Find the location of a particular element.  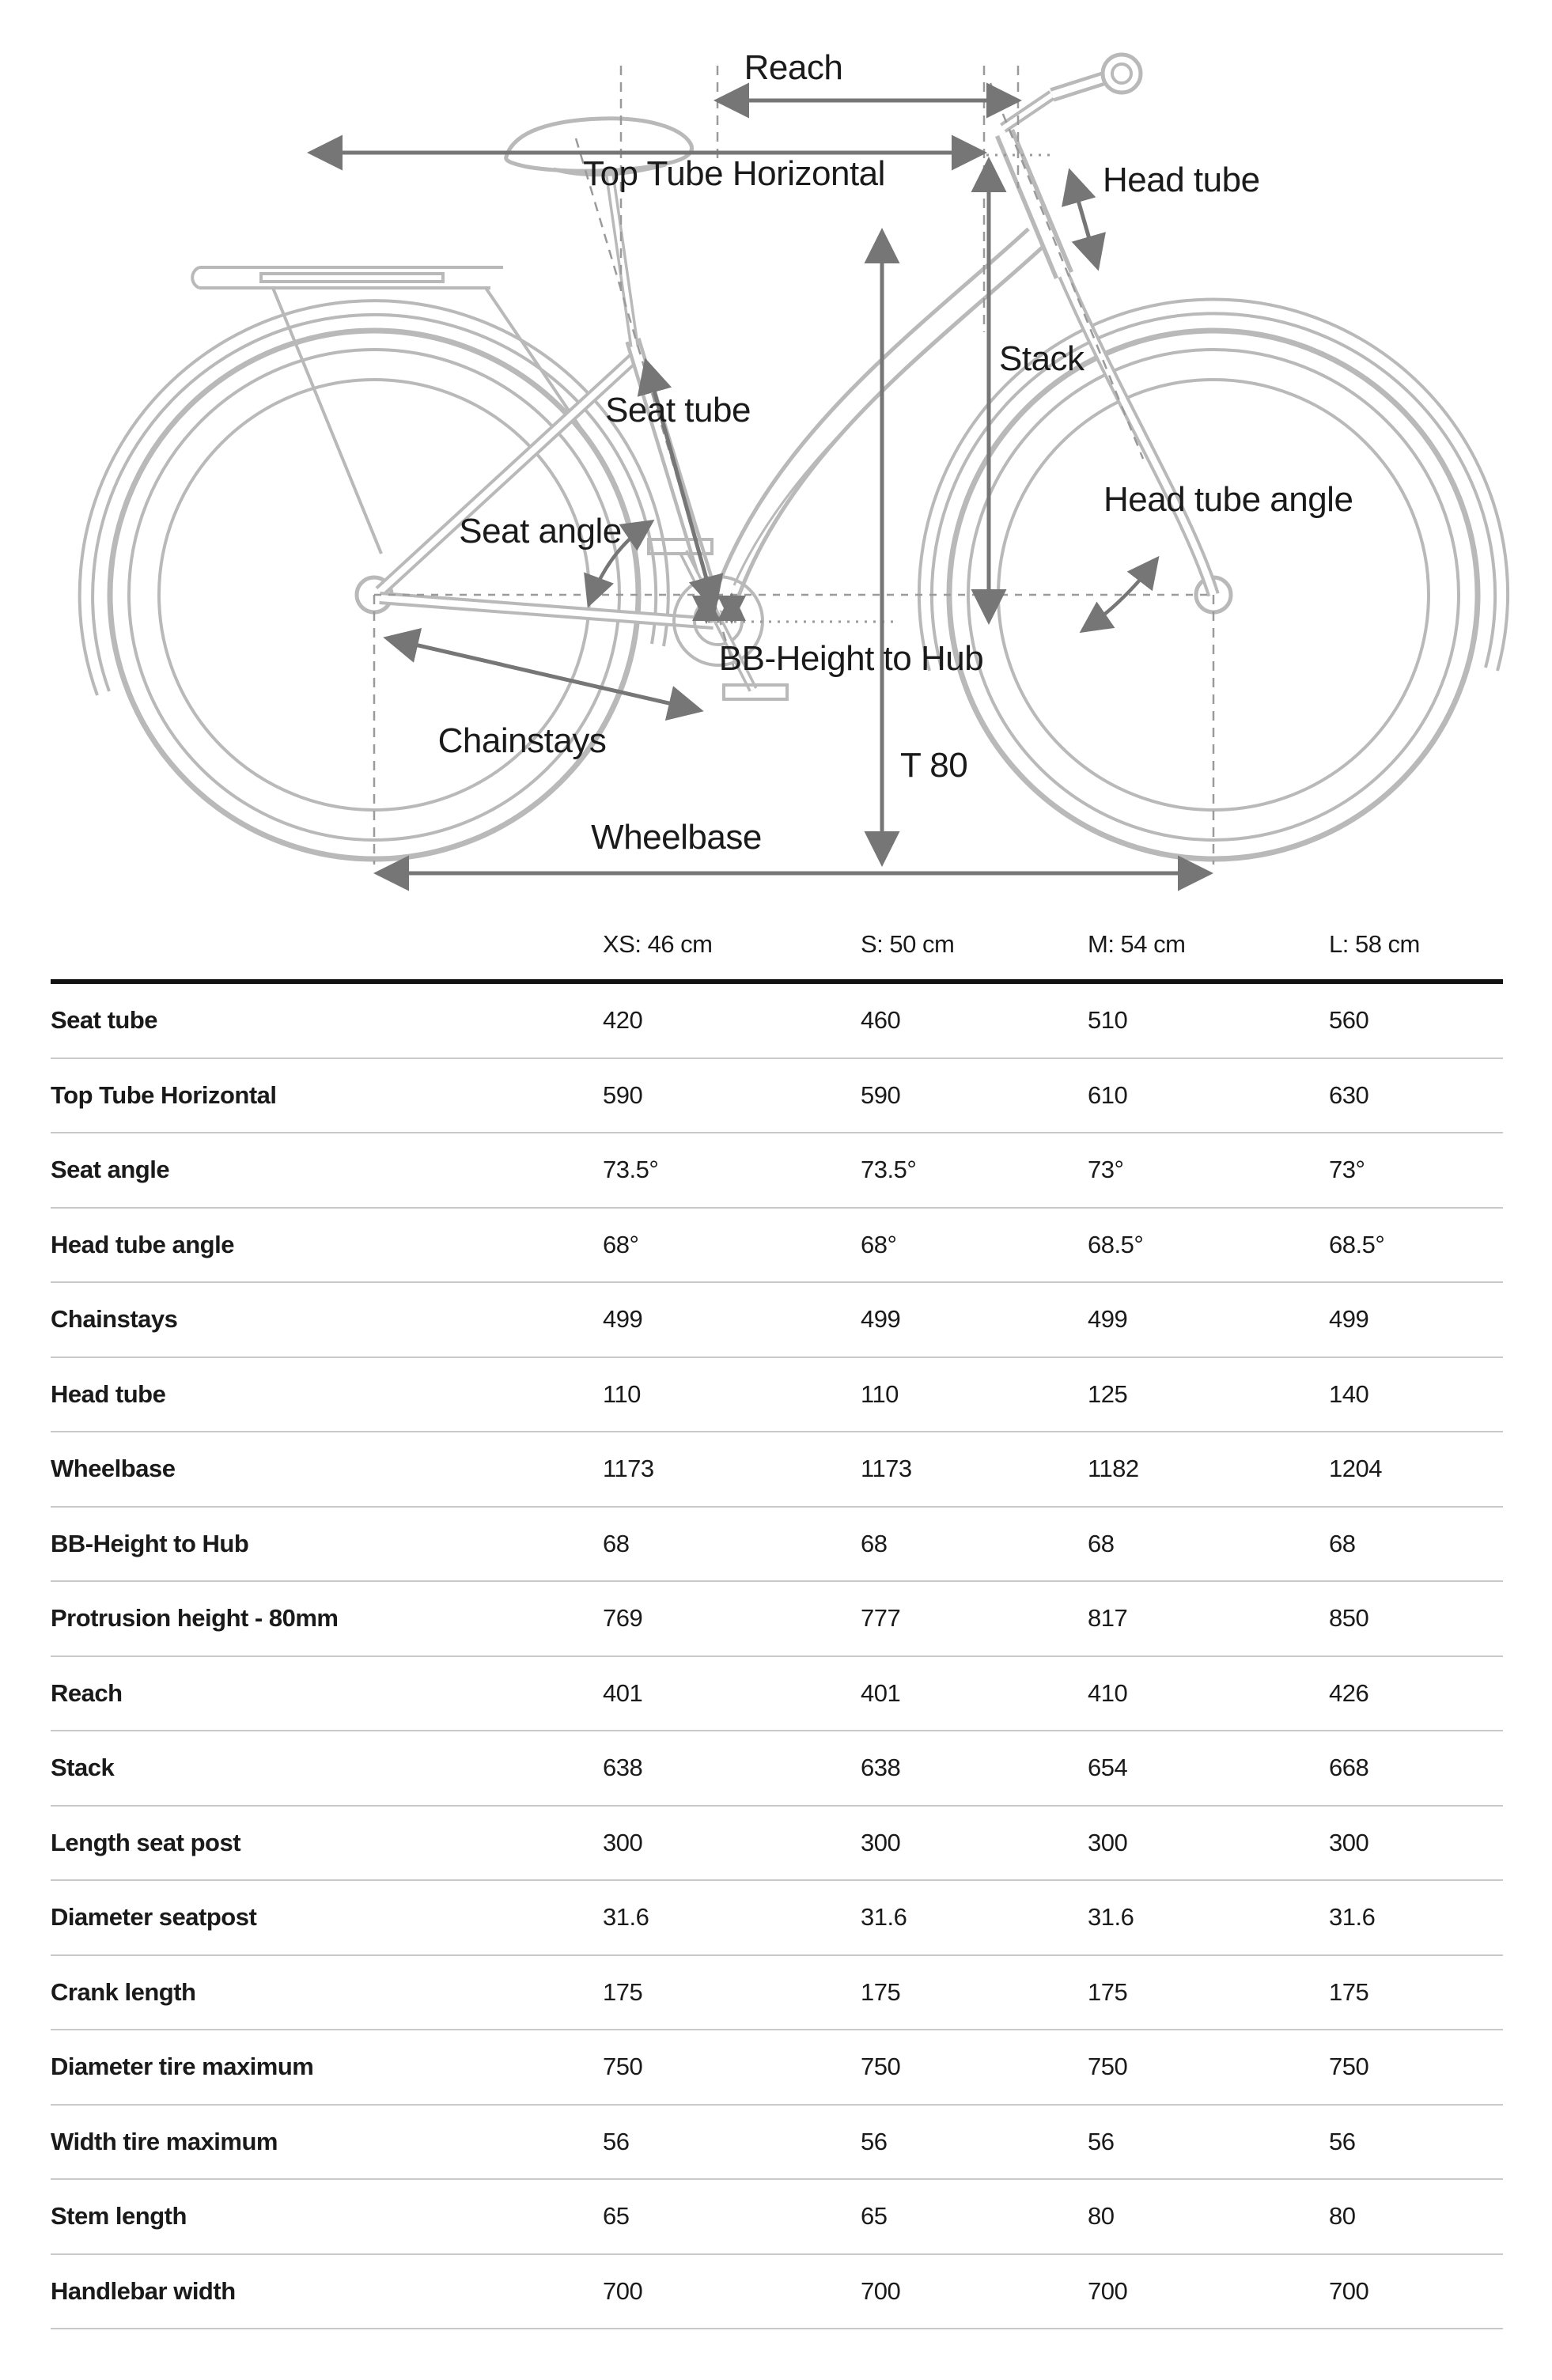

header-size-s: S: 50 cm is located at coordinates (974, 947).